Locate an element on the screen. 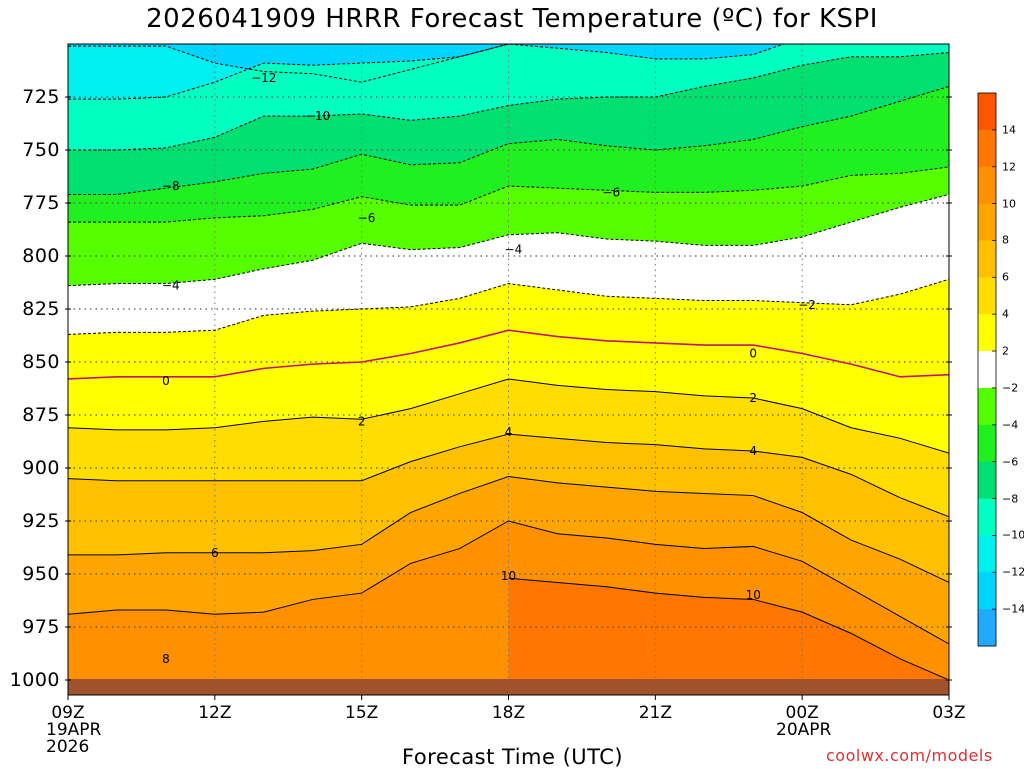 This screenshot has height=769, width=1024. contour-0-dashed is located at coordinates (508, 306).